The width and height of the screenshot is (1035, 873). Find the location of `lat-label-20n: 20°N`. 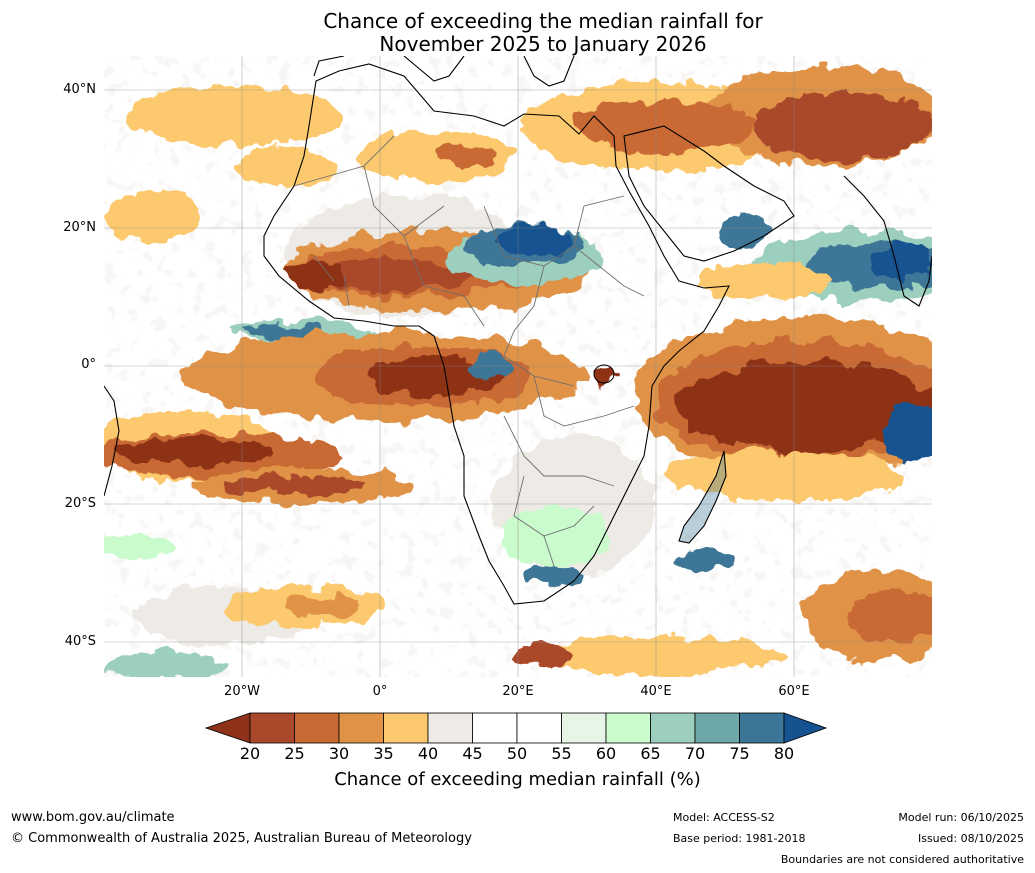

lat-label-20n: 20°N is located at coordinates (79, 227).